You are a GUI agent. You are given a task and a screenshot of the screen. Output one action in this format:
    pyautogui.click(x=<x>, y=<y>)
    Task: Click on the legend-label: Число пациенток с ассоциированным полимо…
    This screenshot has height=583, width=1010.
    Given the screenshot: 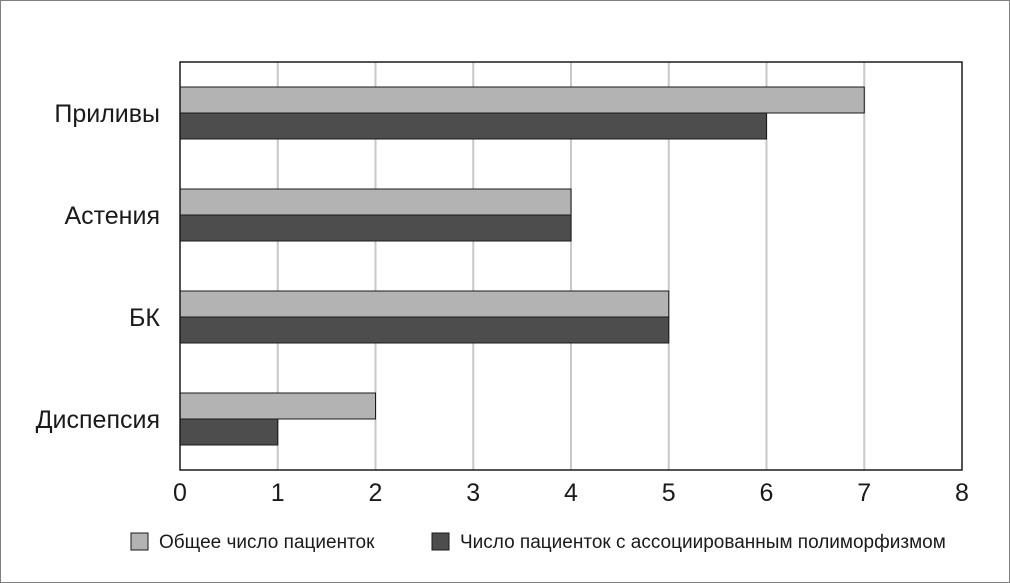 What is the action you would take?
    pyautogui.click(x=703, y=542)
    